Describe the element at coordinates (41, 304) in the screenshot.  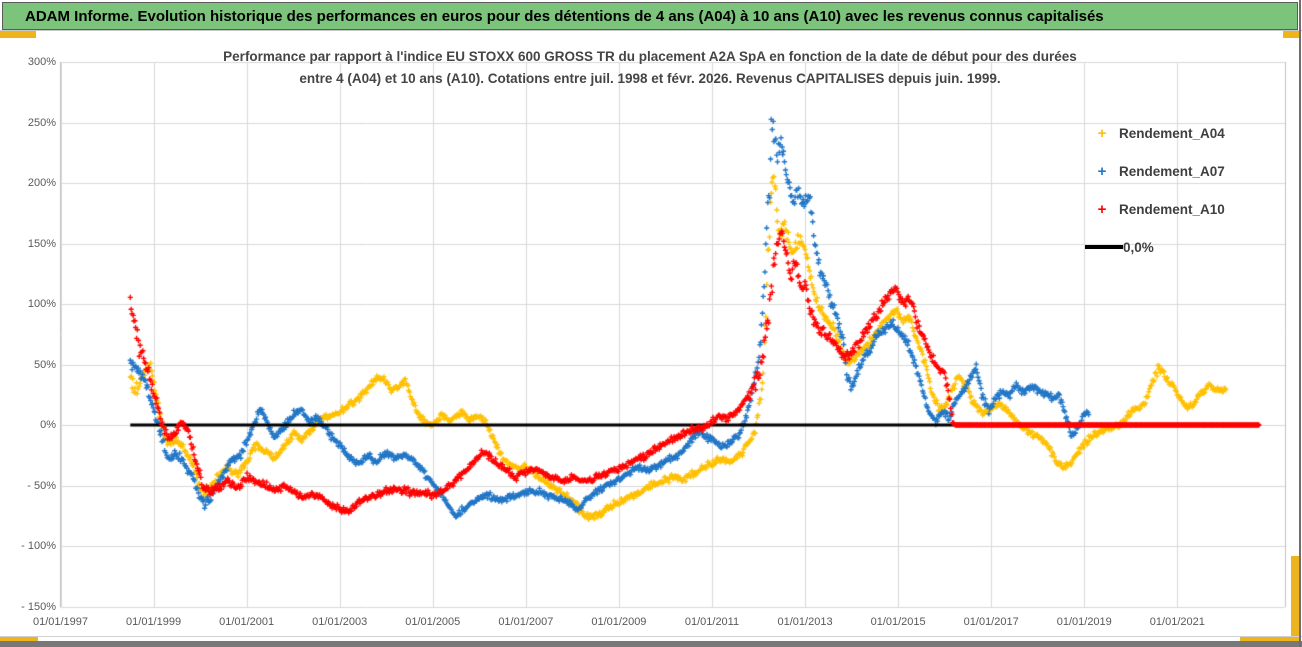
I see `y-axis-tick: 100%` at that location.